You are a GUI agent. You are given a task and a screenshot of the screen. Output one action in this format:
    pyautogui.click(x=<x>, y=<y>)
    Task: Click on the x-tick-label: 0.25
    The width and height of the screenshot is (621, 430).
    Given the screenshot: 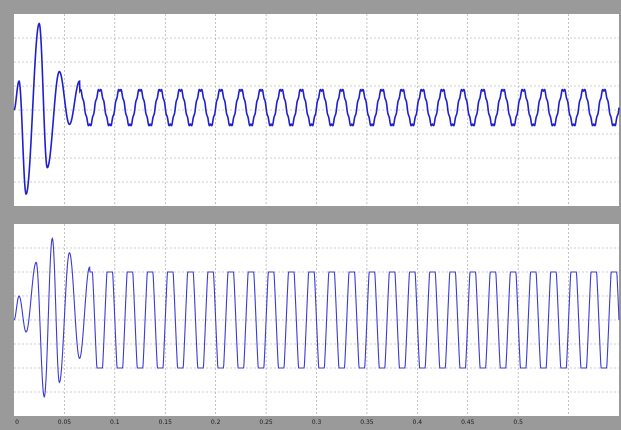 What is the action you would take?
    pyautogui.click(x=266, y=422)
    